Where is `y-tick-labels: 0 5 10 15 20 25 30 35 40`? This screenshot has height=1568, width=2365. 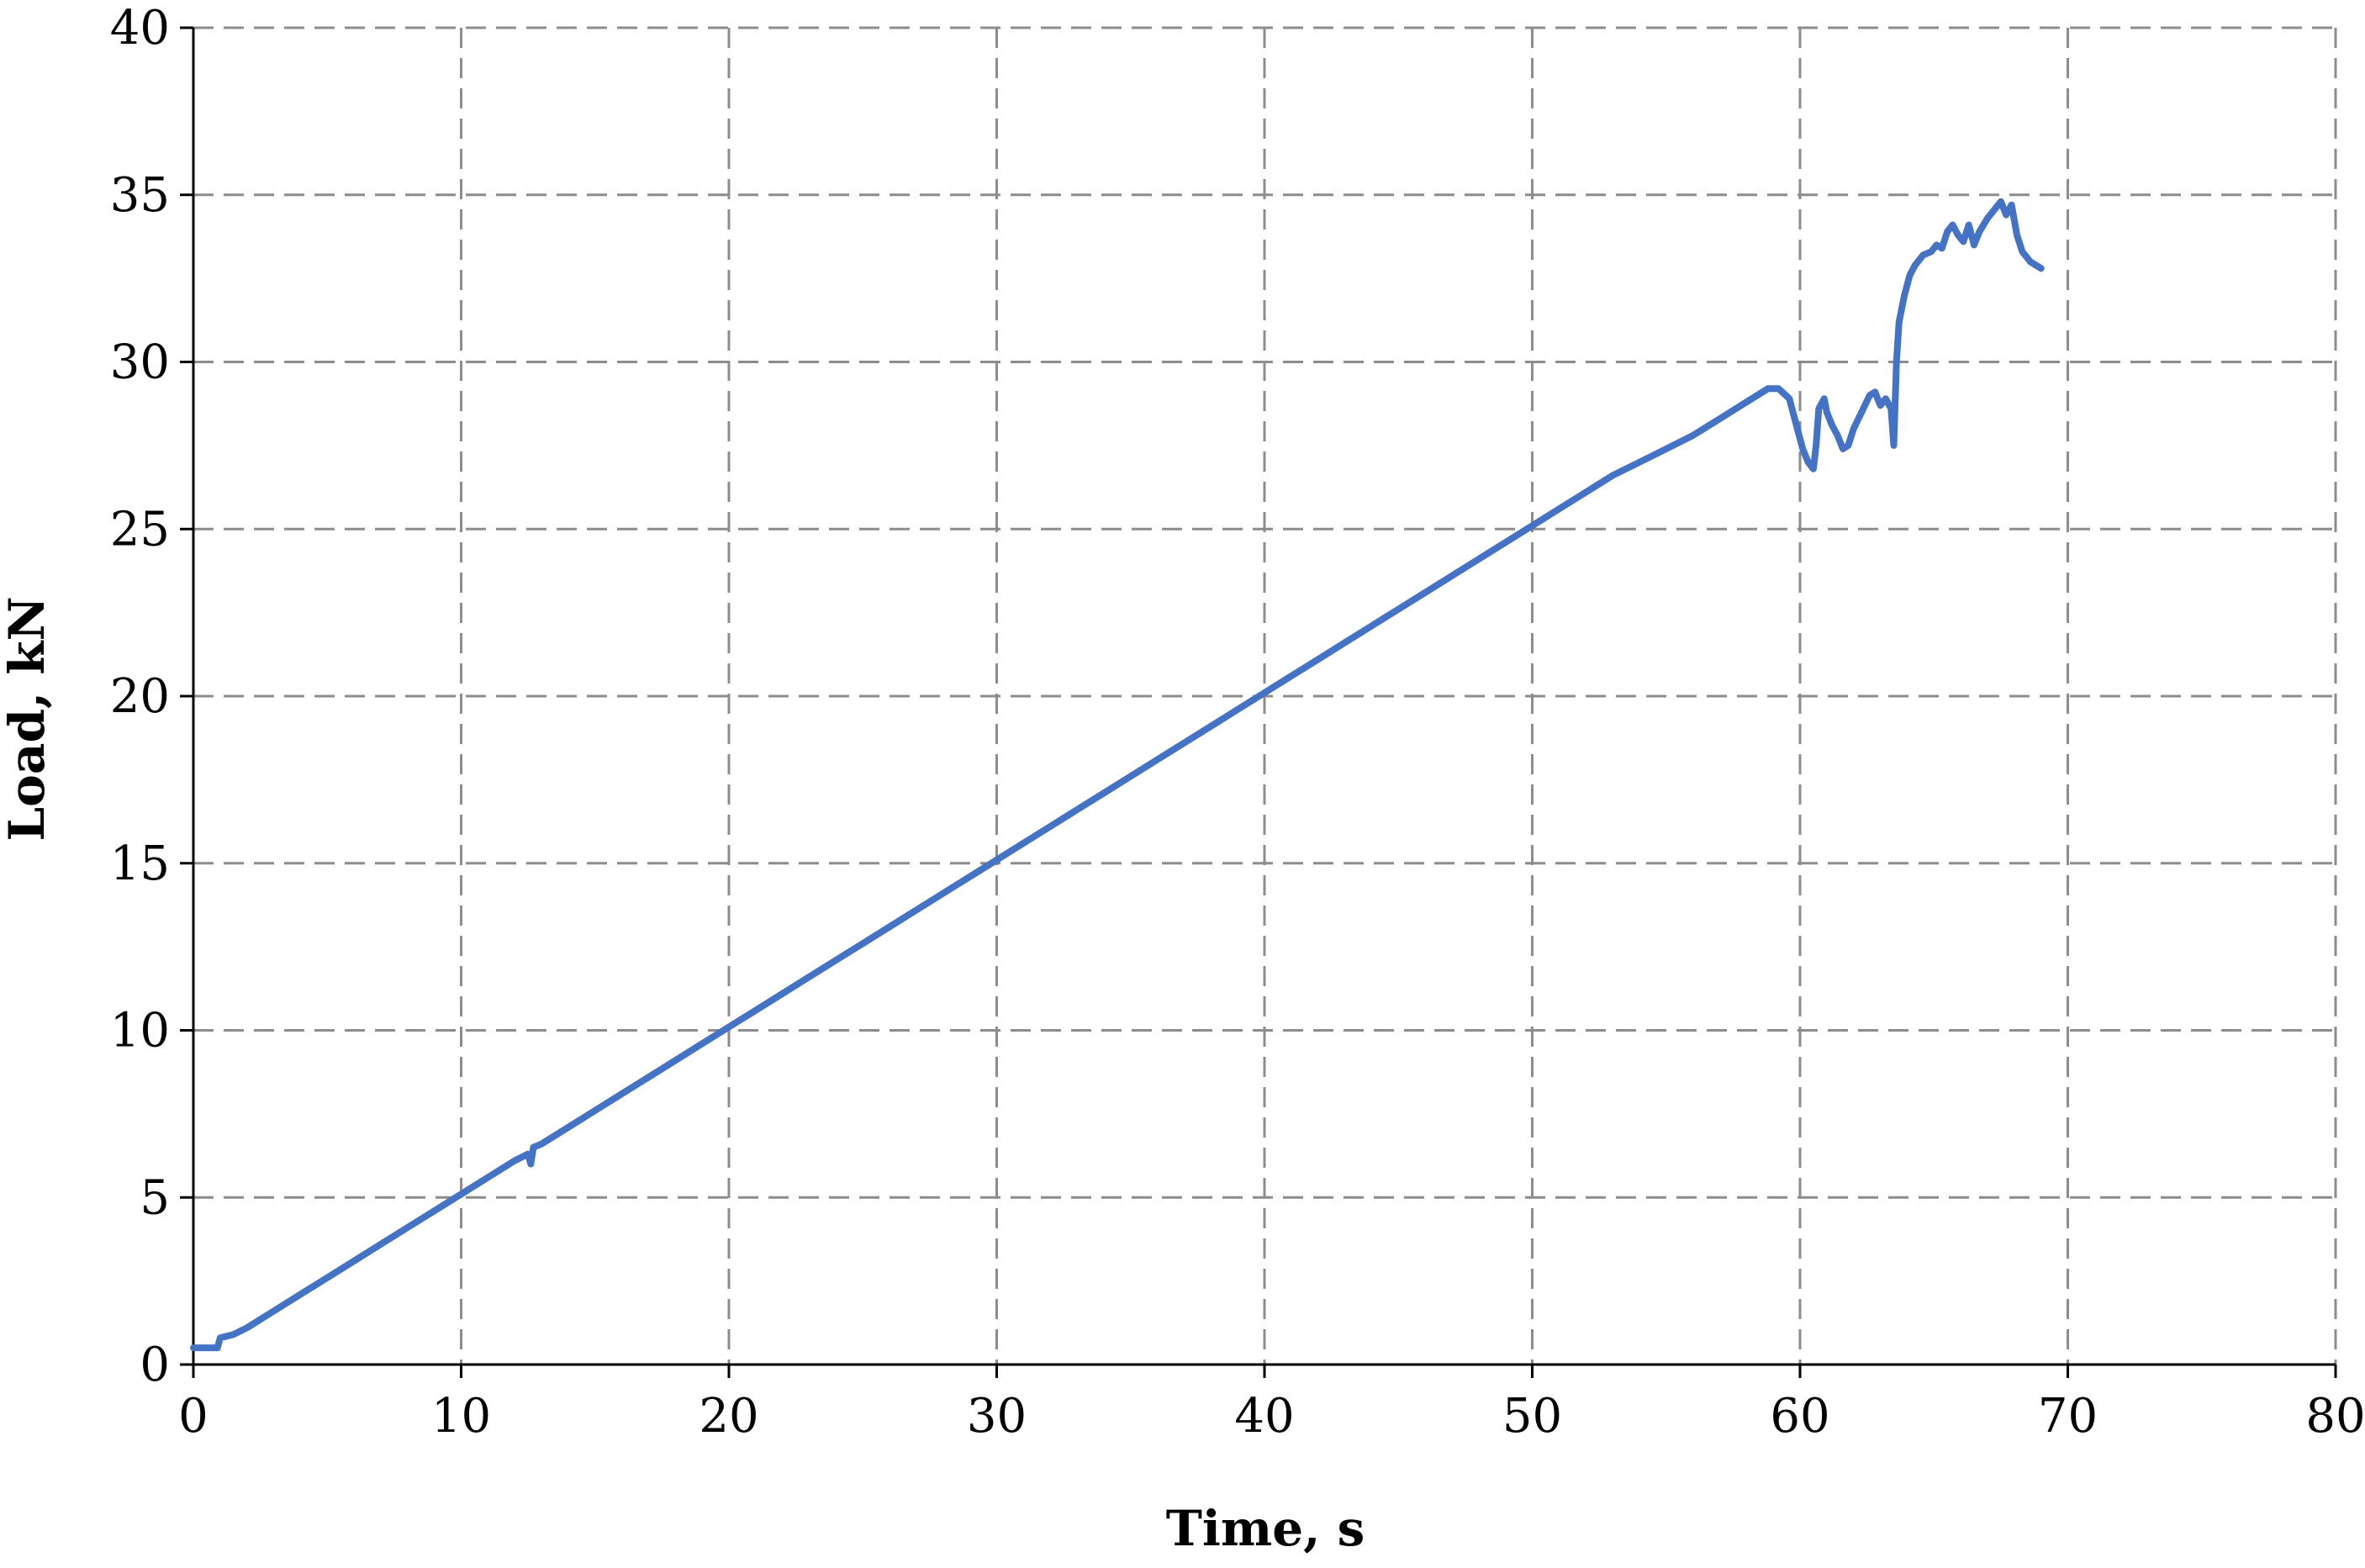
y-tick-labels: 0 5 10 15 20 25 30 35 40 is located at coordinates (140, 697).